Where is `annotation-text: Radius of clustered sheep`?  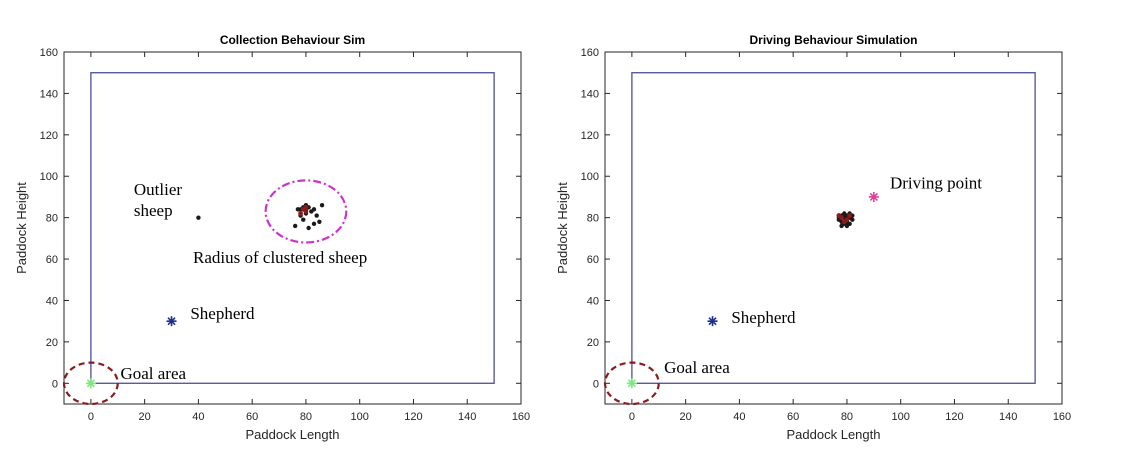
annotation-text: Radius of clustered sheep is located at coordinates (280, 257).